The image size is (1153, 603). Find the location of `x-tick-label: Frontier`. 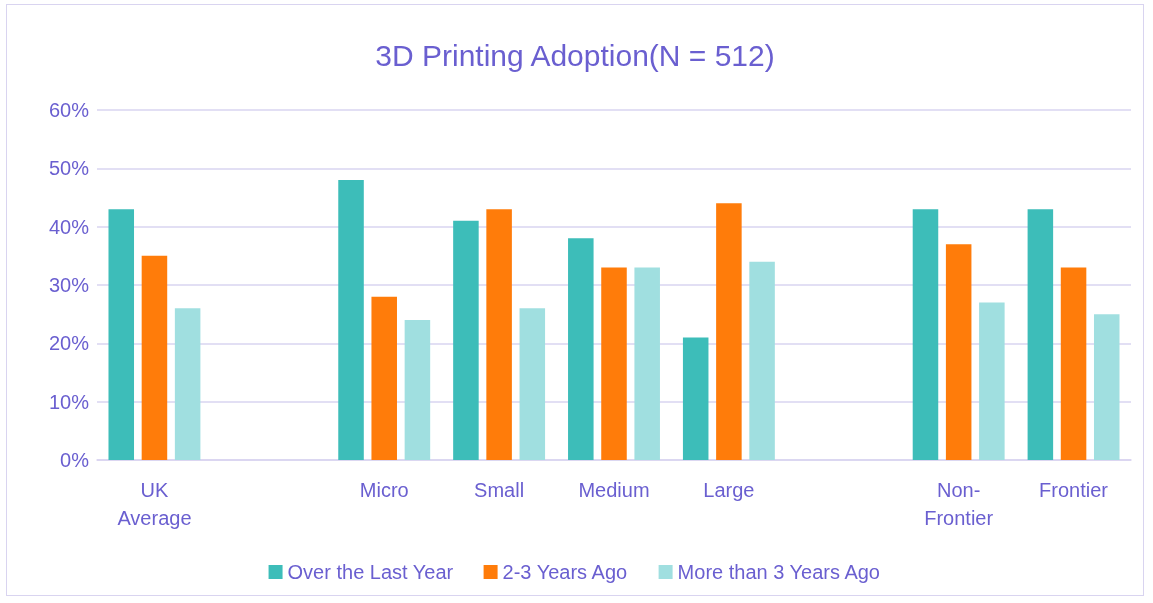

x-tick-label: Frontier is located at coordinates (1074, 490).